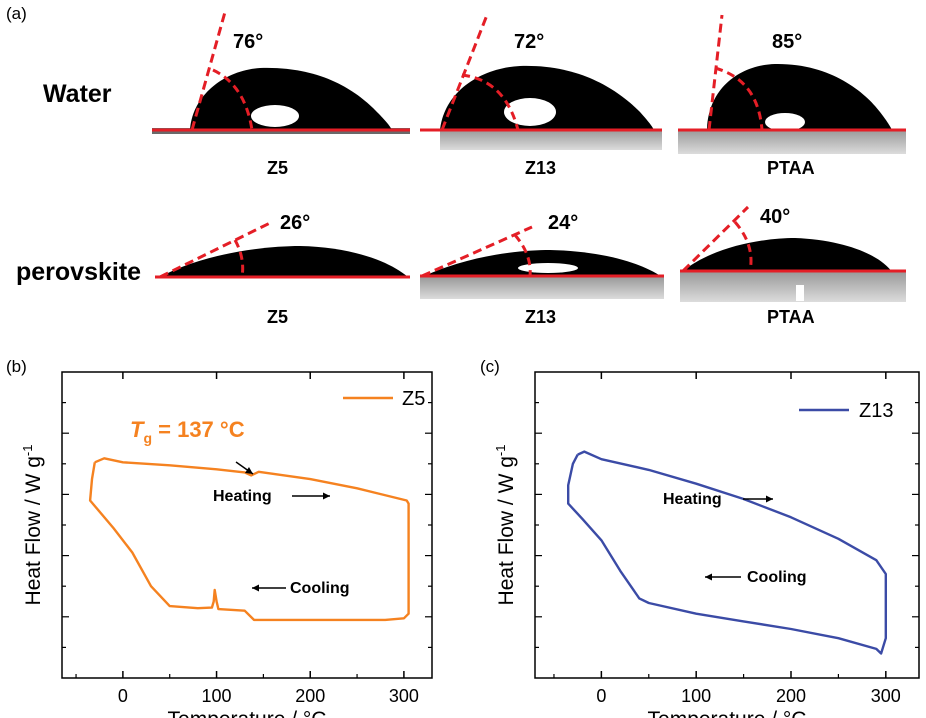 The image size is (926, 718). Describe the element at coordinates (248, 42) in the screenshot. I see `angle-water-z5: 76°` at that location.